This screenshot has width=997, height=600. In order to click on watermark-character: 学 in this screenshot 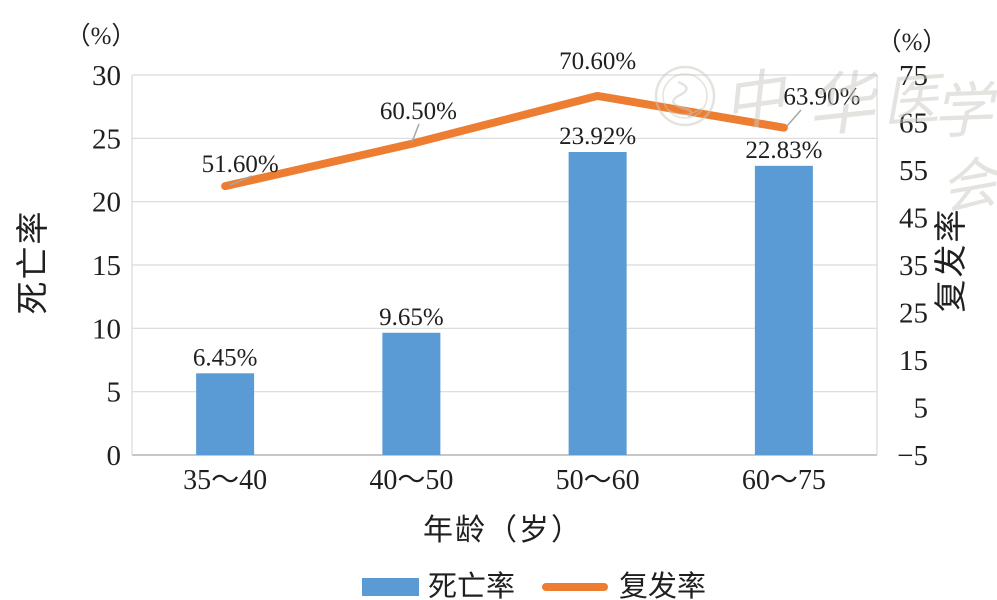, I will do `click(964, 112)`.